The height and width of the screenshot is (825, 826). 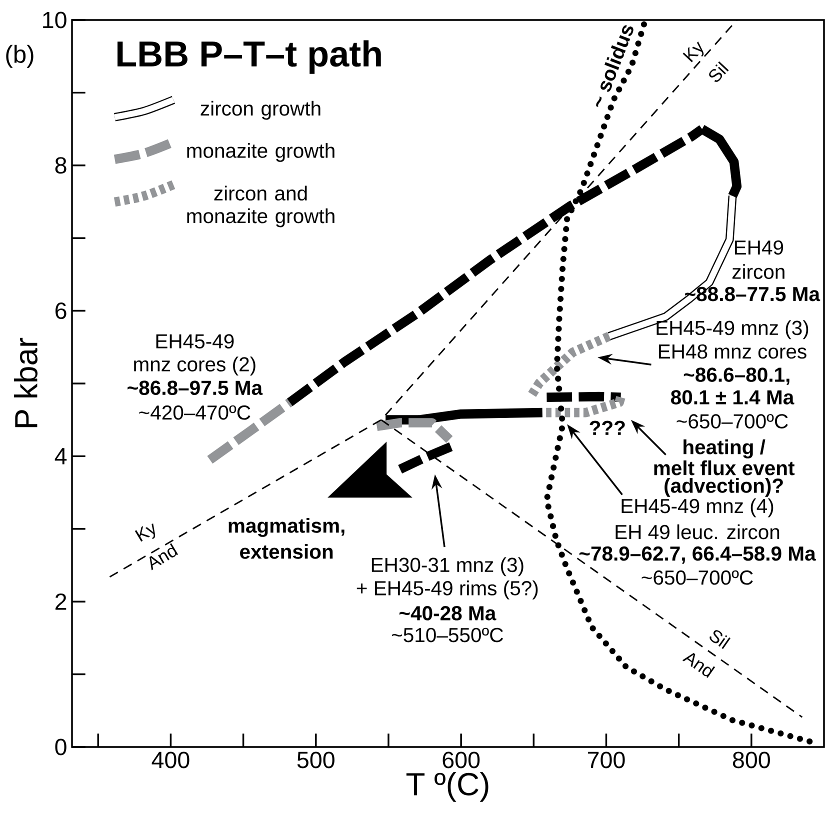 What do you see at coordinates (60, 165) in the screenshot?
I see `y-tick-label: 8` at bounding box center [60, 165].